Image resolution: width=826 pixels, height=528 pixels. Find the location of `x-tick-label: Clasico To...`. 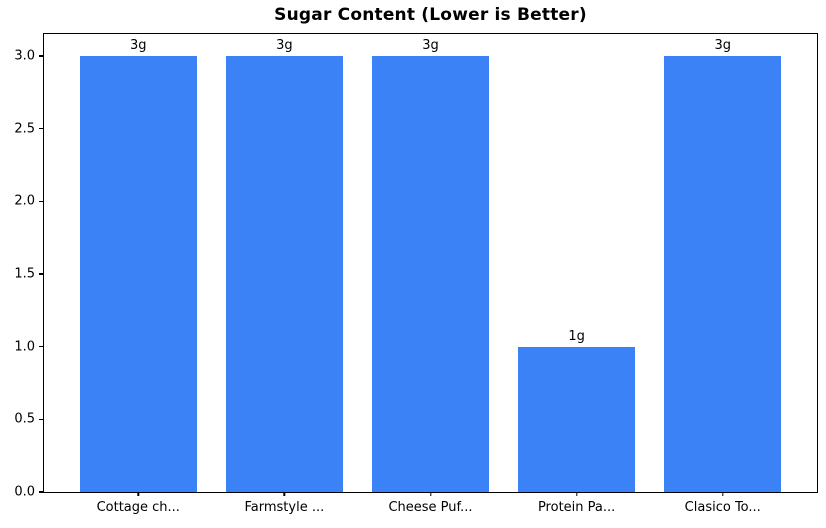

x-tick-label: Clasico To... is located at coordinates (722, 507).